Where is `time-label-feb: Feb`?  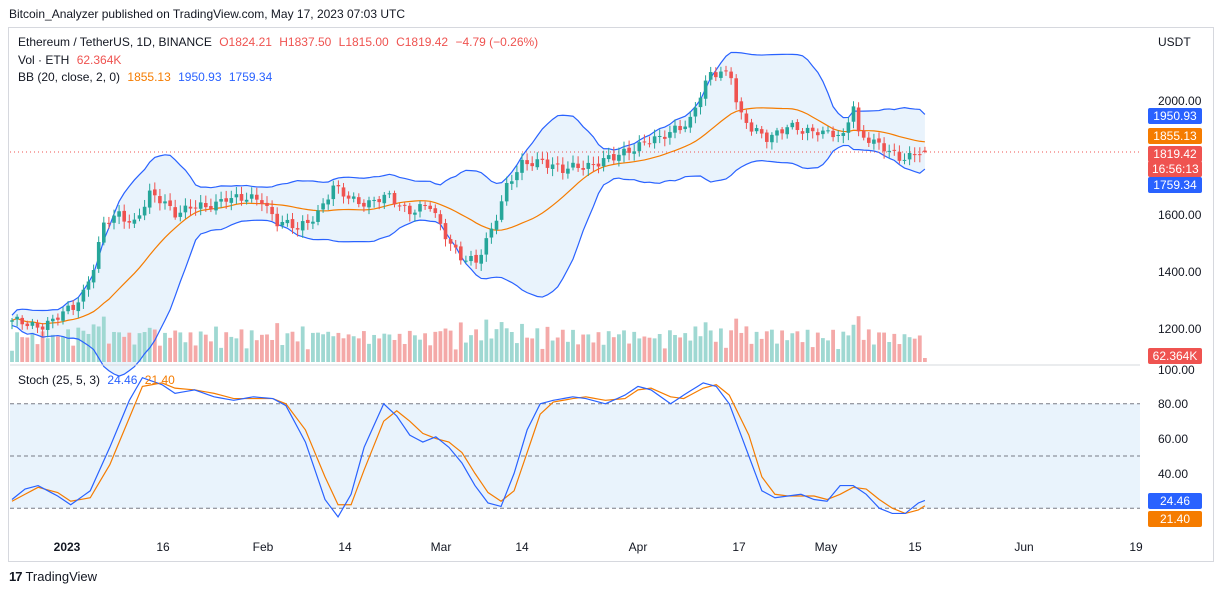 time-label-feb: Feb is located at coordinates (263, 547).